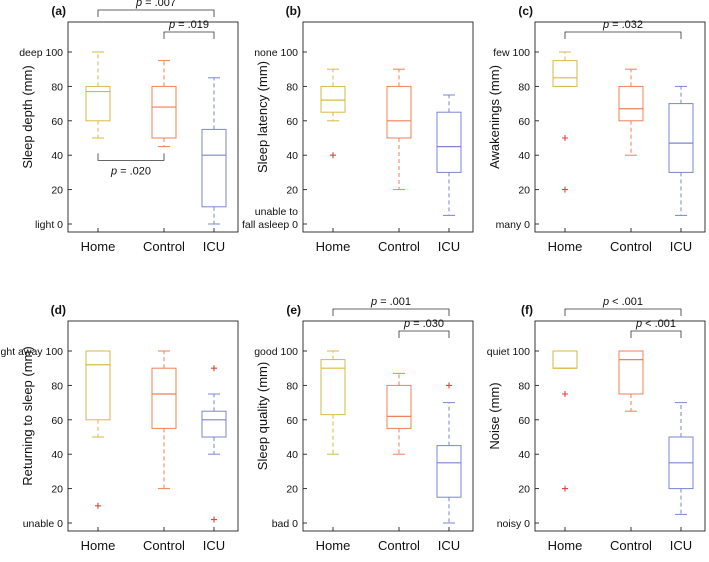 The image size is (709, 562). I want to click on y-tick-label: many 0, so click(513, 225).